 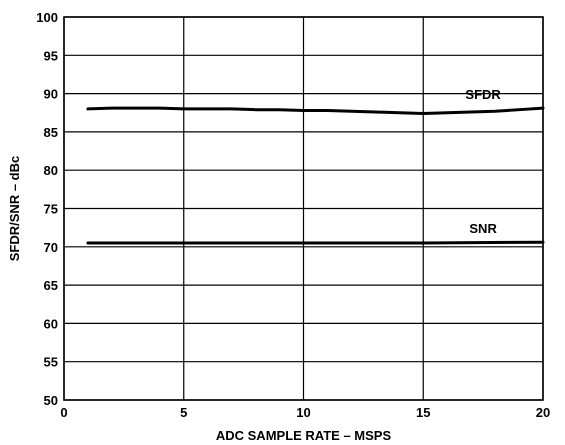 I want to click on y-tick-label: 60, so click(x=51, y=323).